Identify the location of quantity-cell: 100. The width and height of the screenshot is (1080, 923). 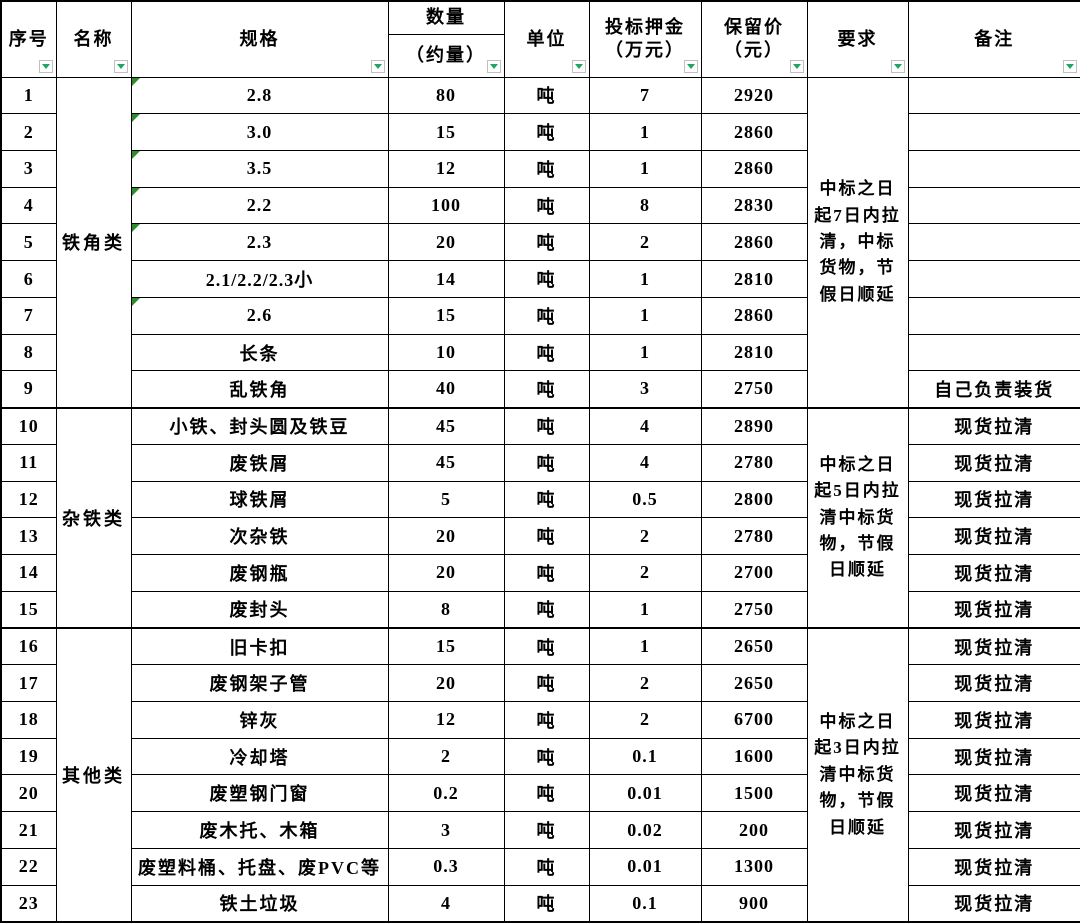
(446, 205).